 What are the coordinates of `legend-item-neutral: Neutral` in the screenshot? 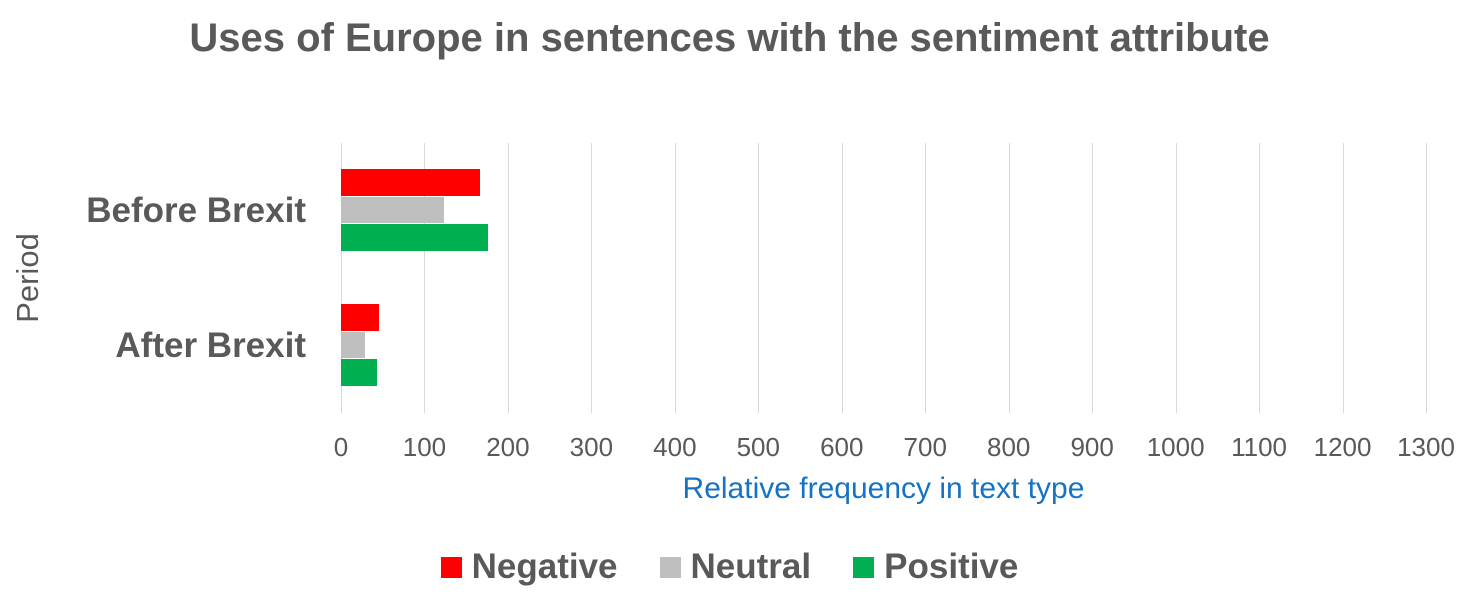 It's located at (735, 567).